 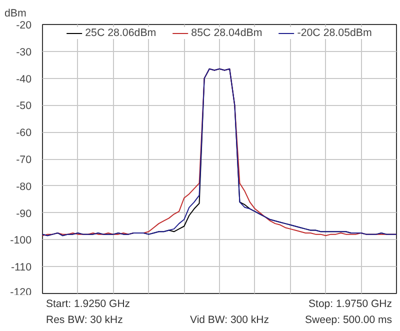 What do you see at coordinates (15, 14) in the screenshot?
I see `y-axis-title: dBm` at bounding box center [15, 14].